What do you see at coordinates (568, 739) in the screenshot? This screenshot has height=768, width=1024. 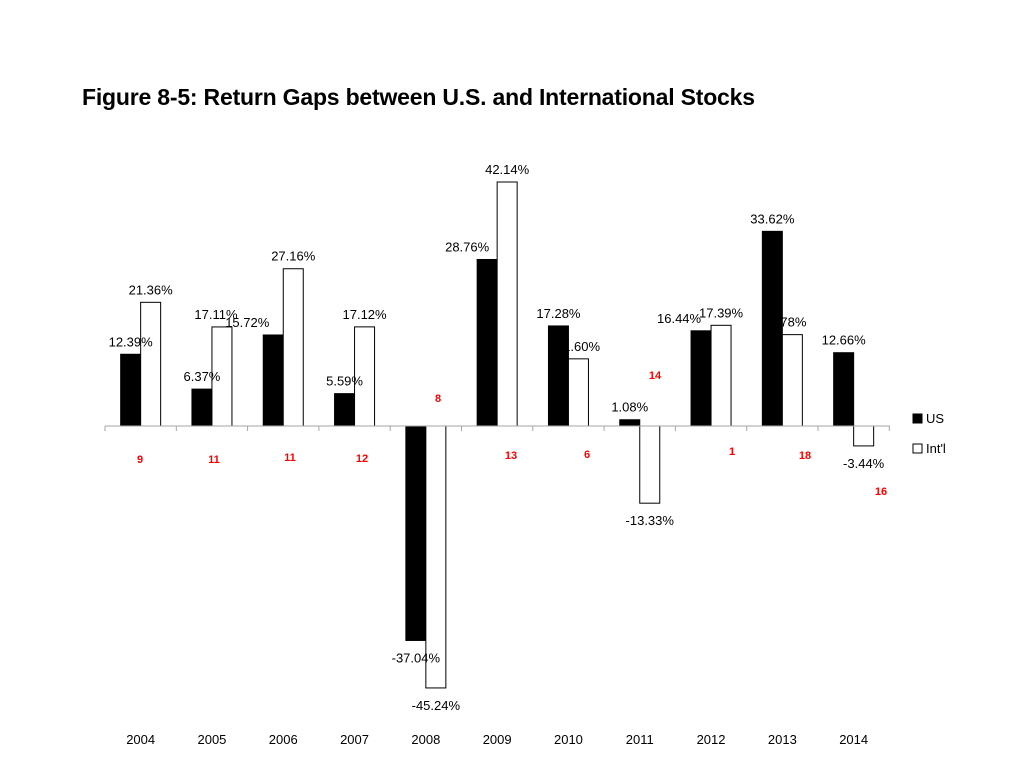 I see `category-label: 2010` at bounding box center [568, 739].